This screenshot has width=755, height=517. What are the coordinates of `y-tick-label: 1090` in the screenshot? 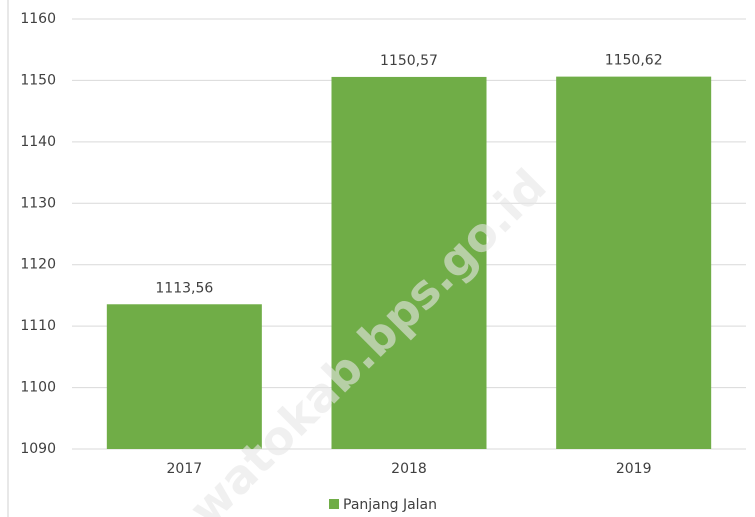 It's located at (38, 449).